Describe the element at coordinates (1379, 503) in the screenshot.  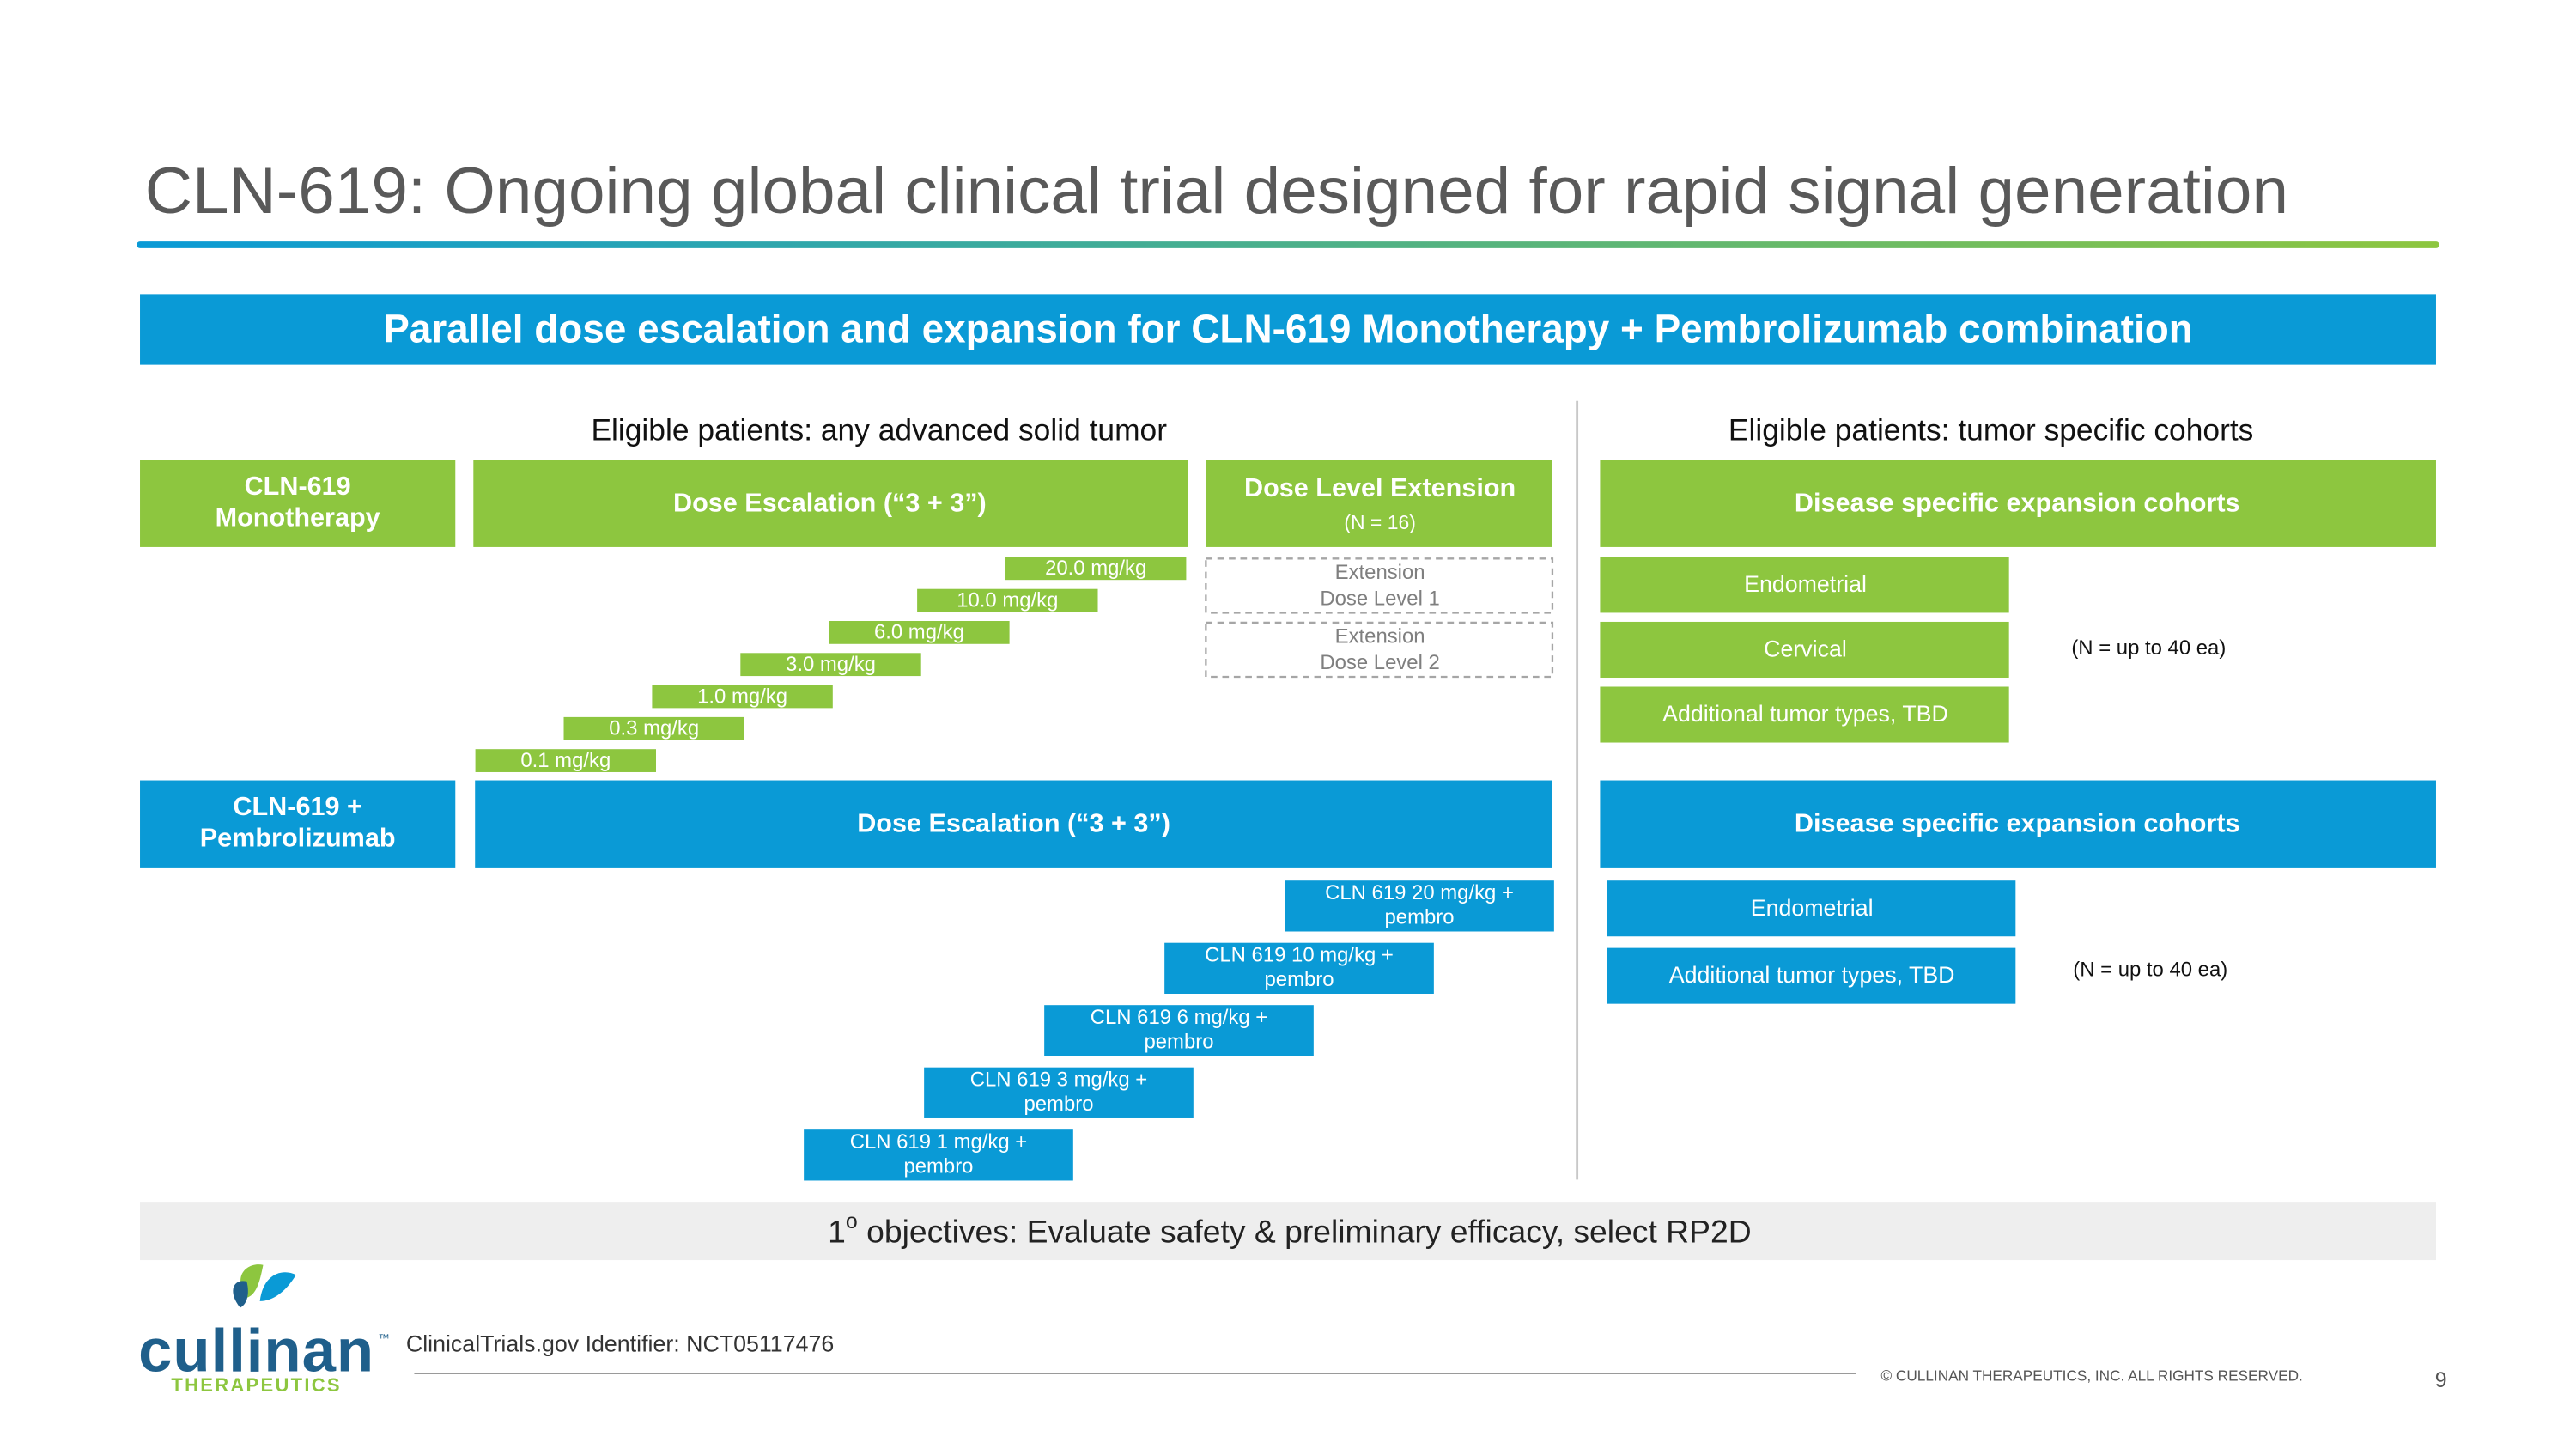
I see `extension-header` at that location.